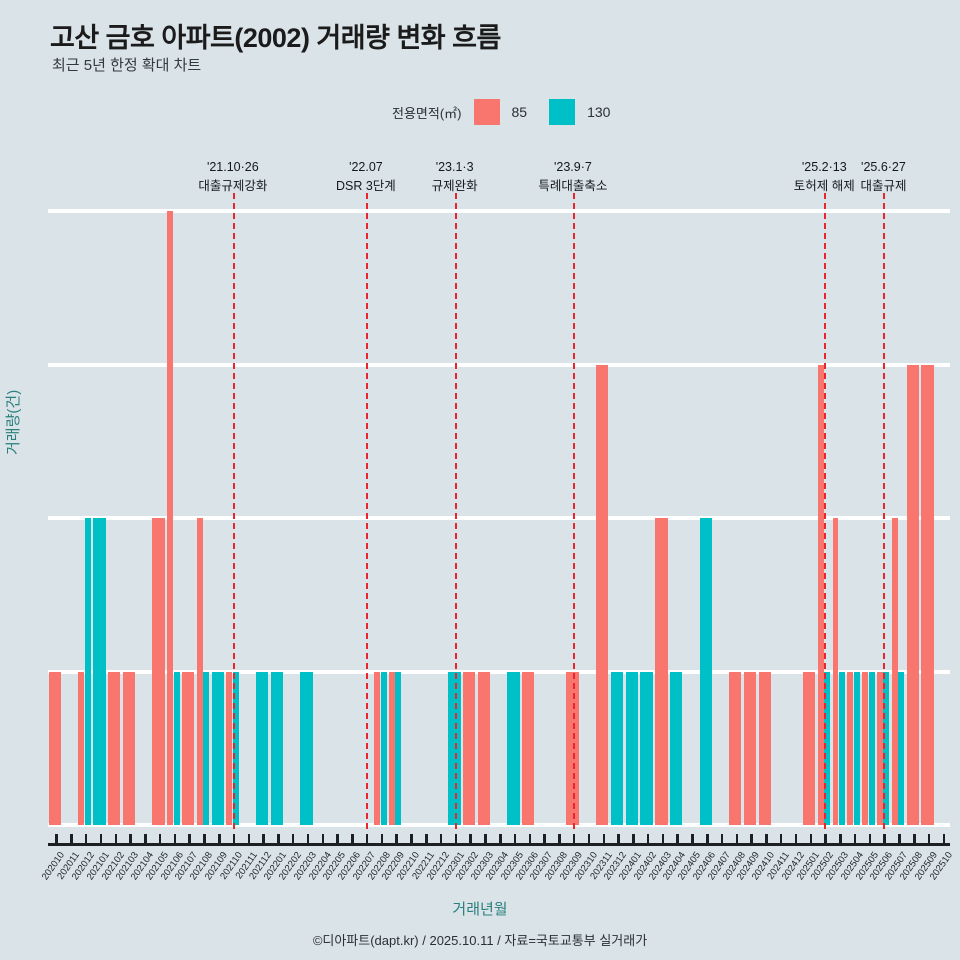  I want to click on event-date: '21.10·26, so click(232, 167).